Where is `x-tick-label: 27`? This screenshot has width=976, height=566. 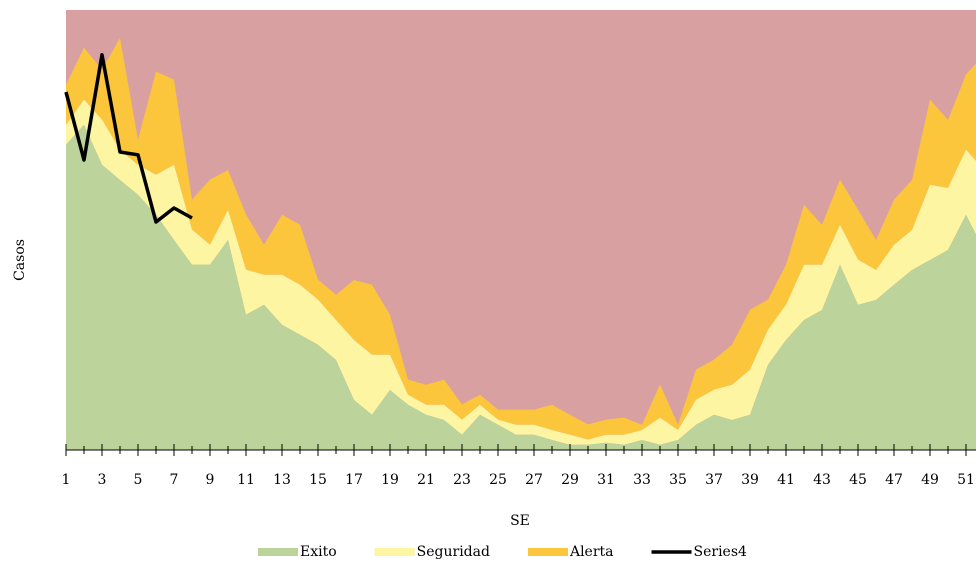
x-tick-label: 27 is located at coordinates (534, 480).